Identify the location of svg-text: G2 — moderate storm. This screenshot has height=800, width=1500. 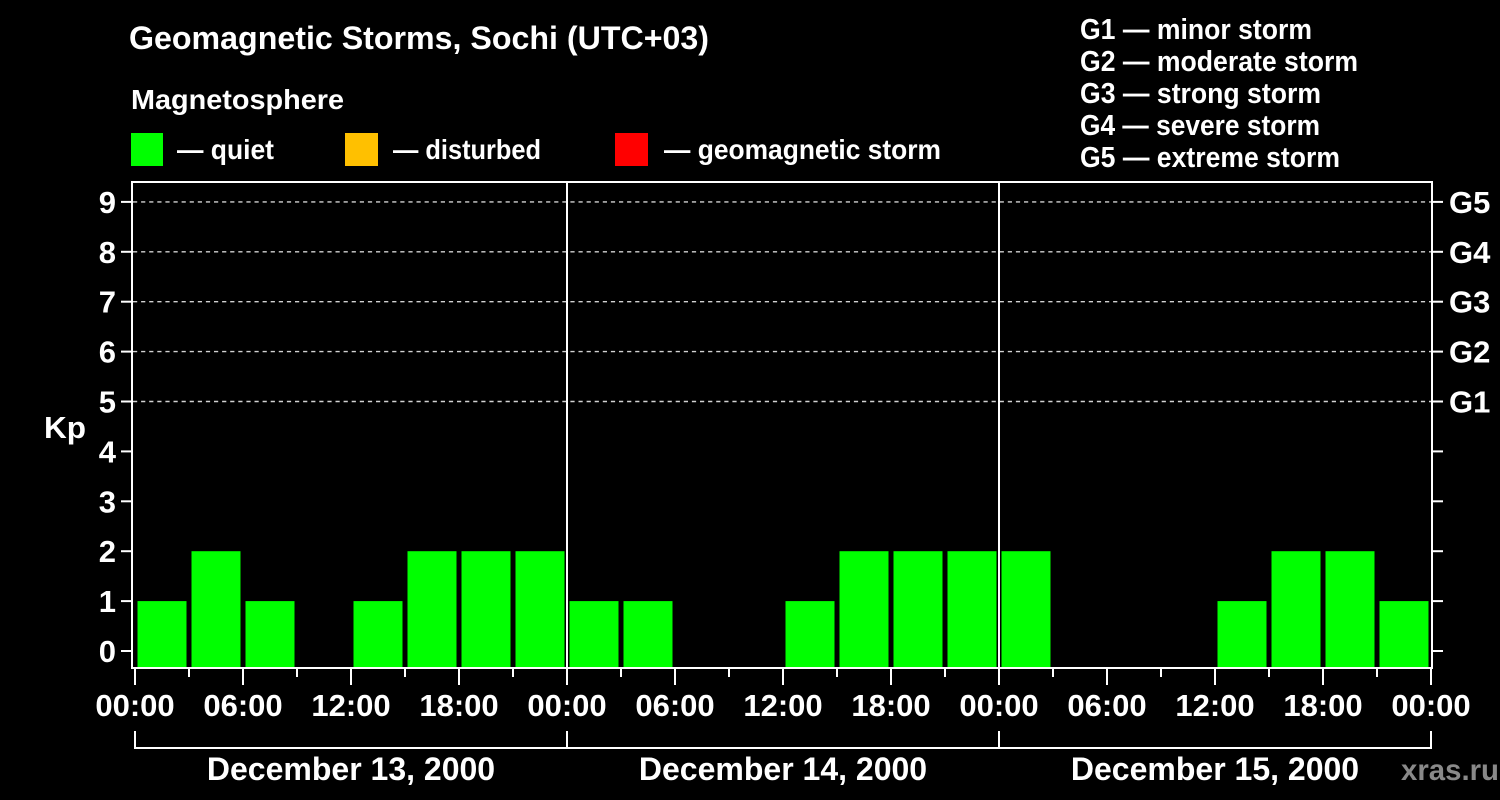
(1219, 62).